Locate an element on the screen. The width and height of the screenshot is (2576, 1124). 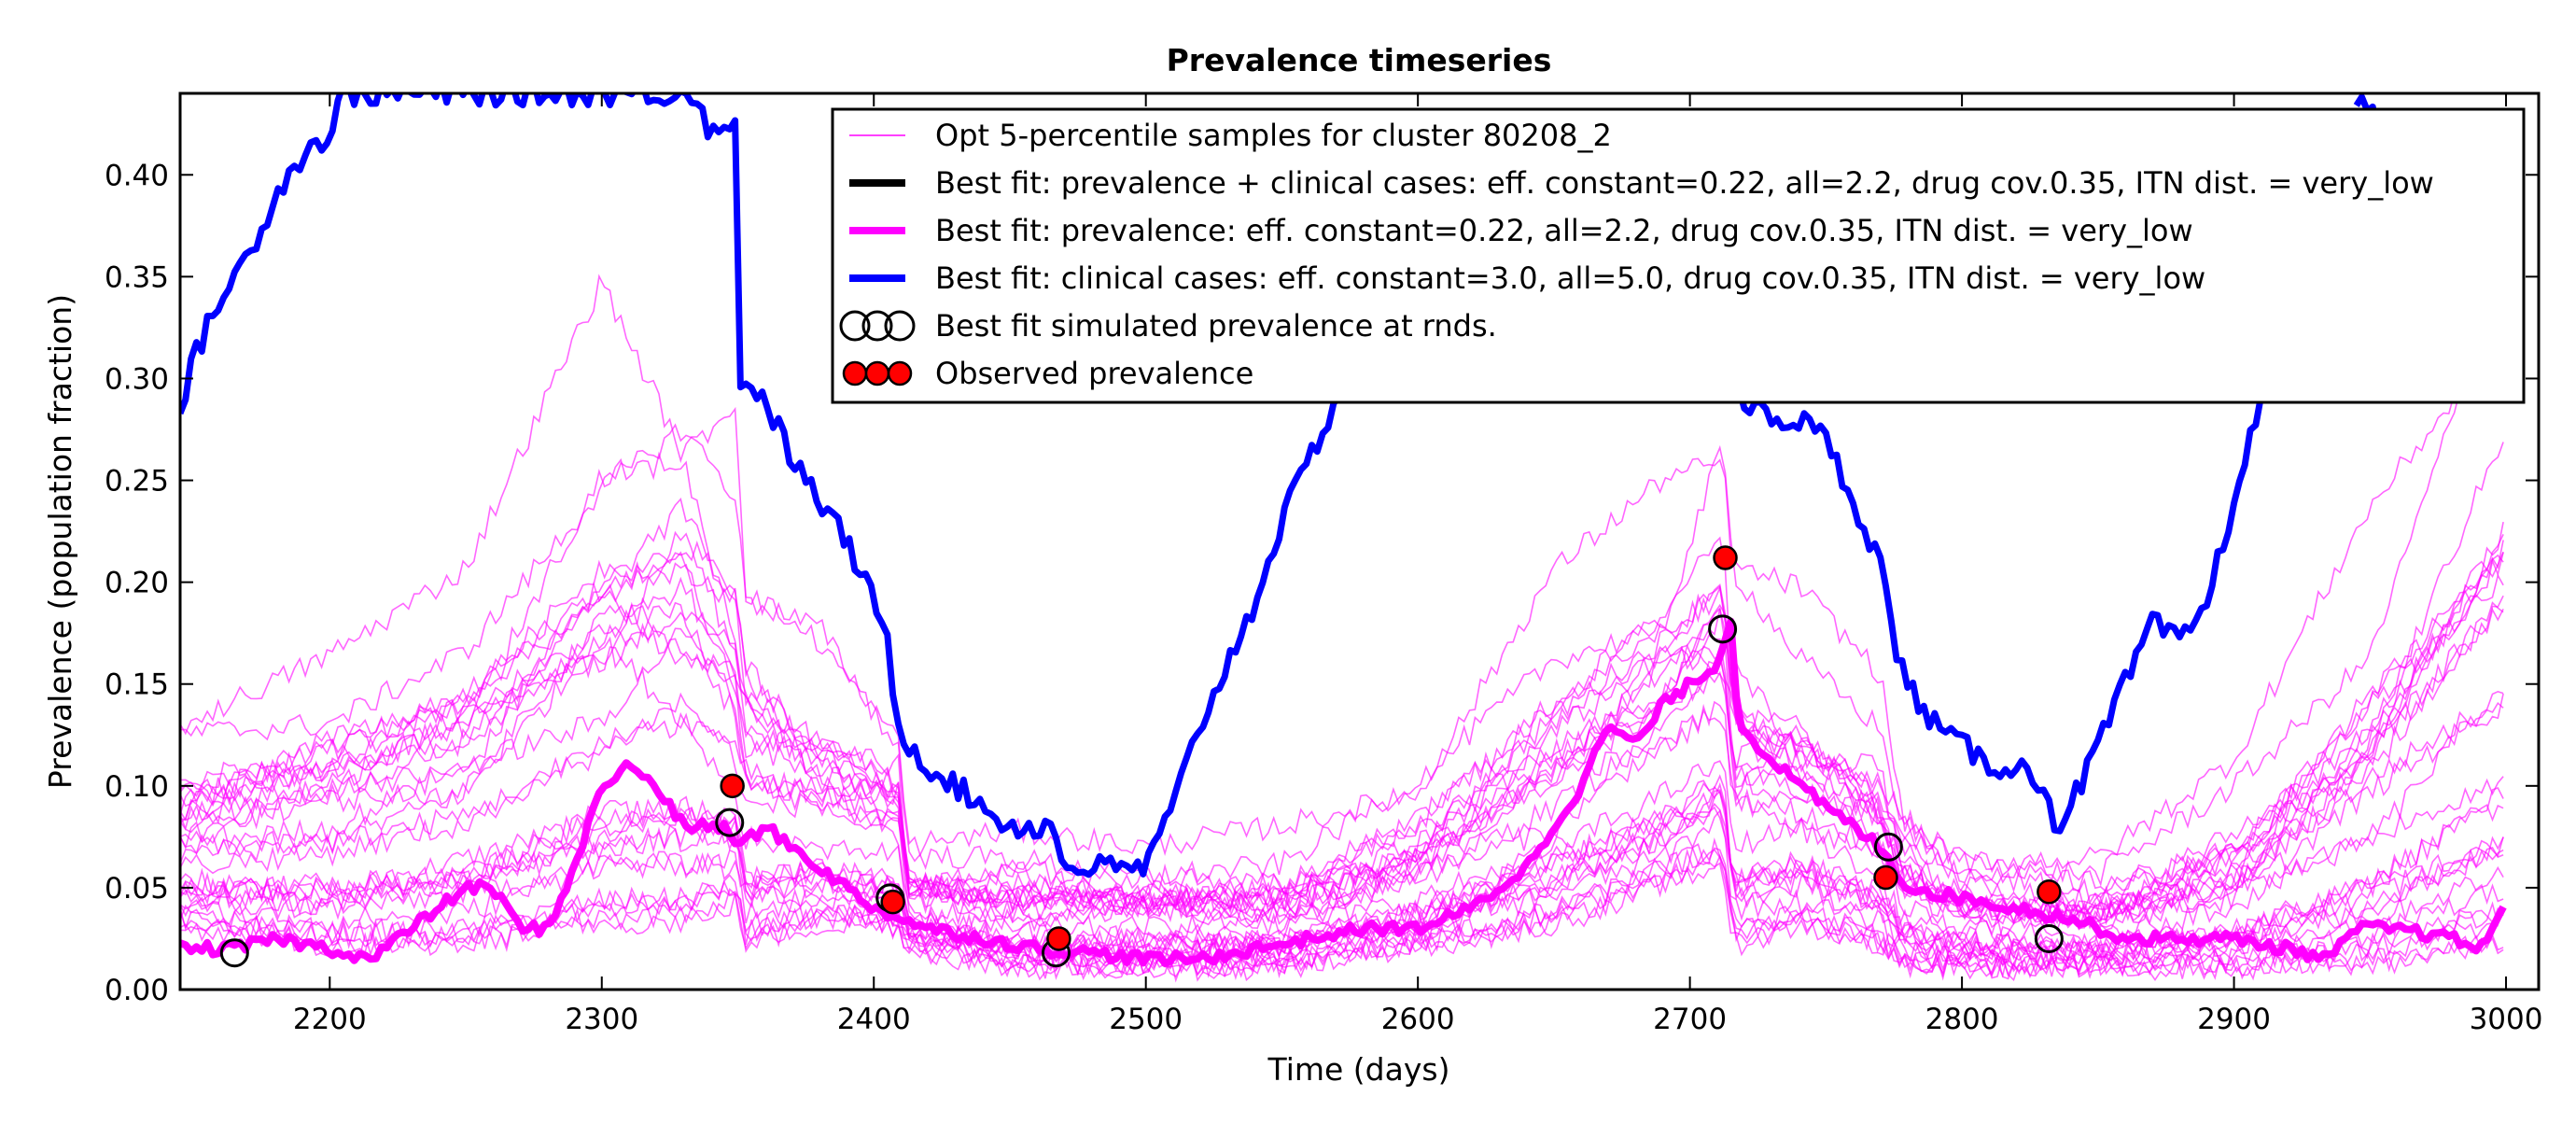
y-tick-label: 0.20 is located at coordinates (137, 583).